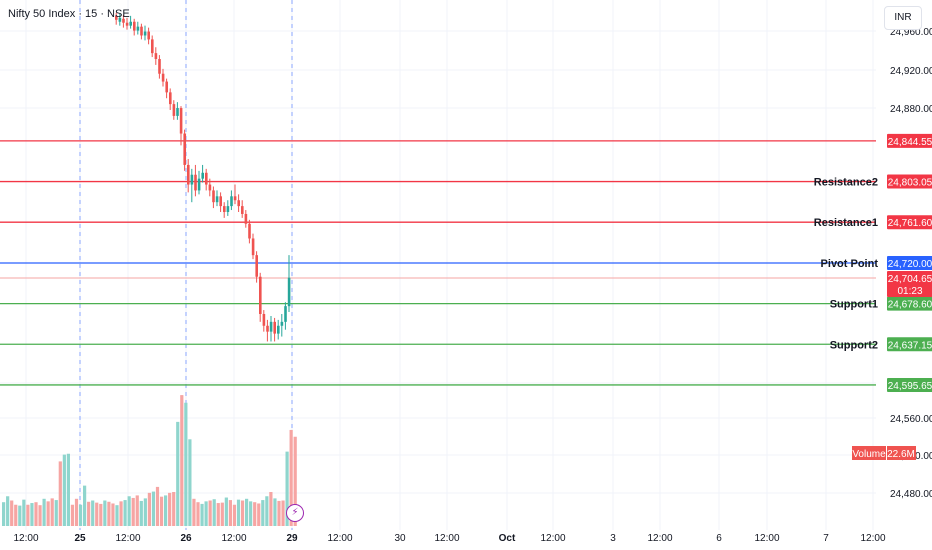  I want to click on volume-value: 22.6M, so click(901, 454).